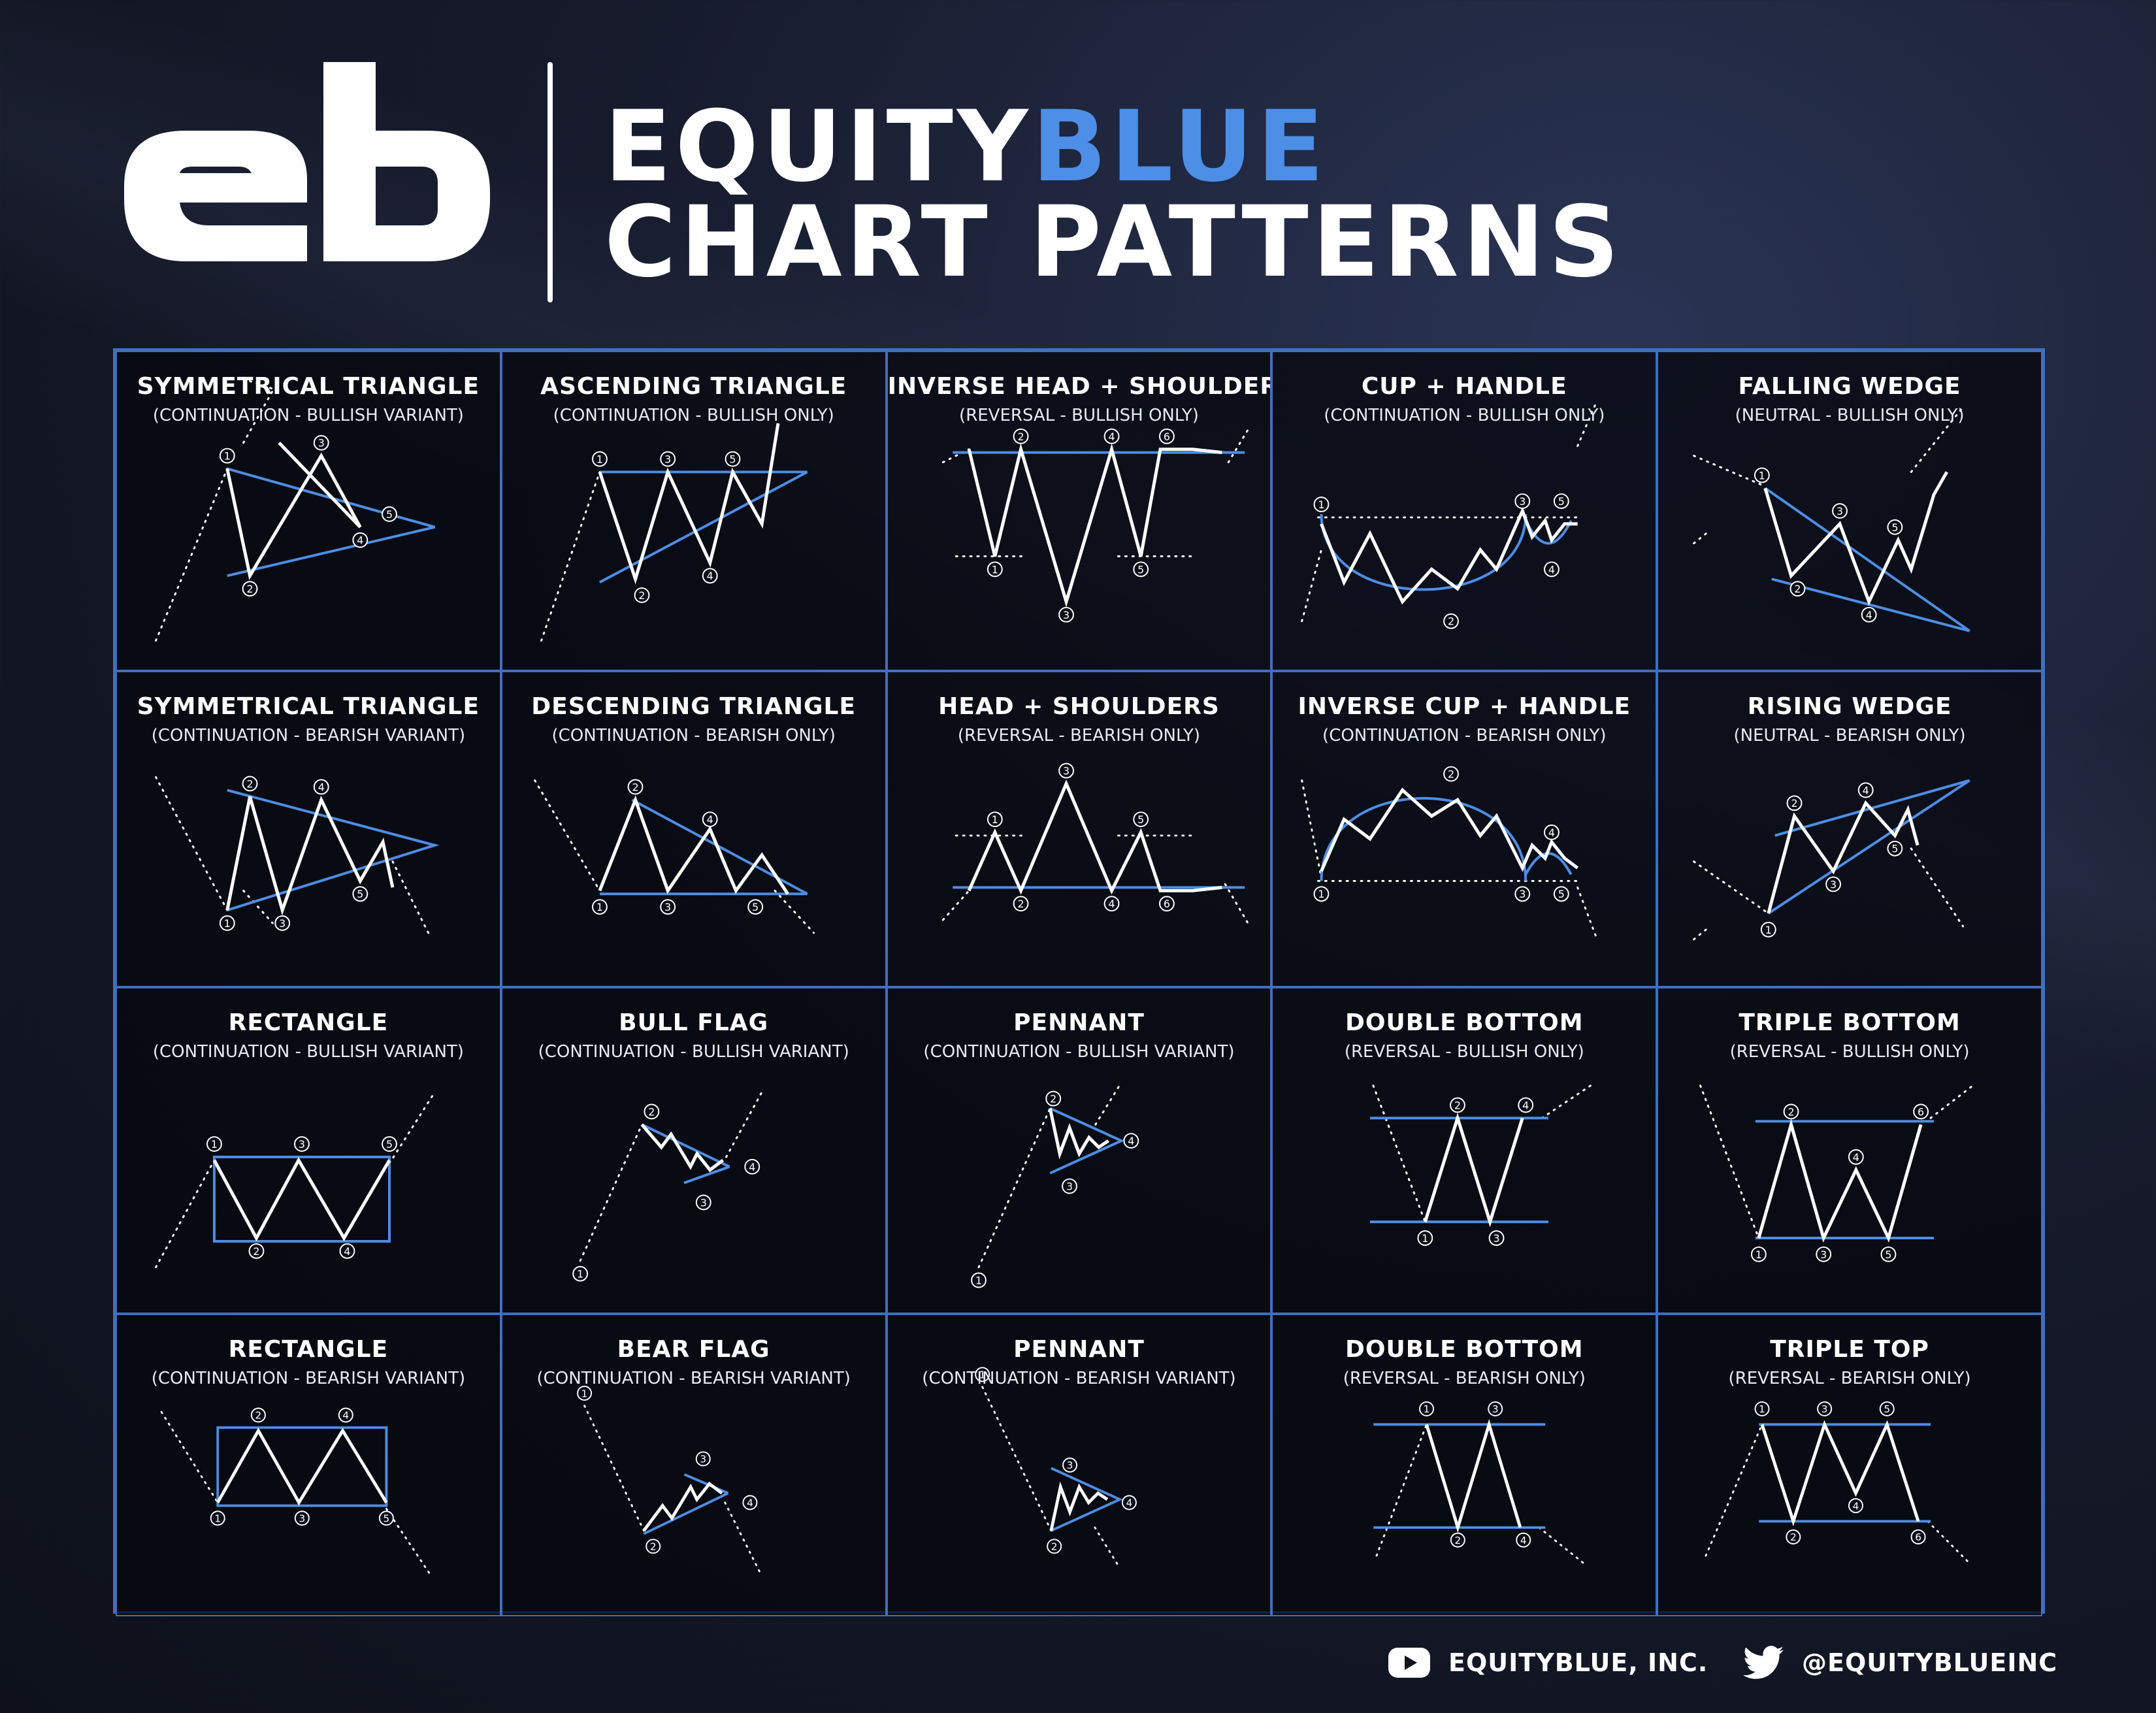  I want to click on twitter-icon, so click(1763, 1662).